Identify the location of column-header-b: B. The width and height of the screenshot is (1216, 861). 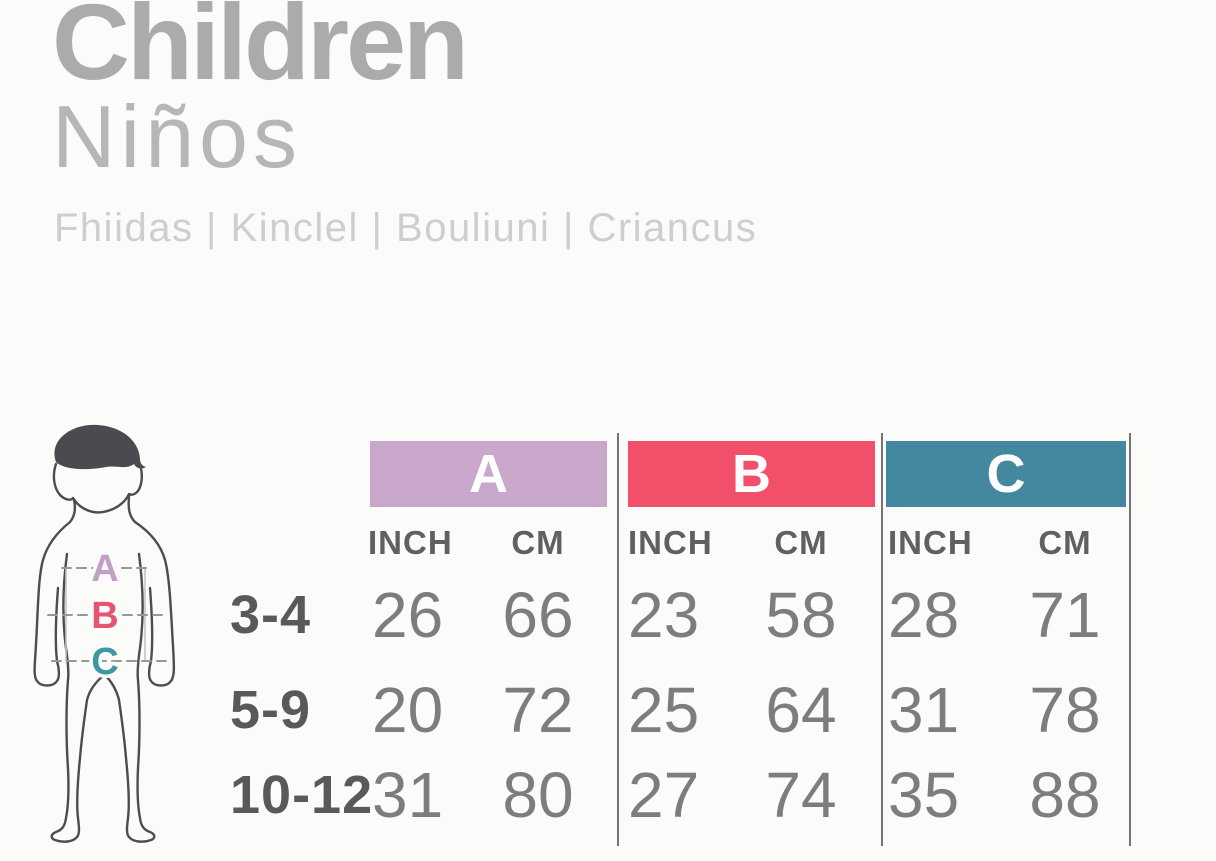
(751, 474).